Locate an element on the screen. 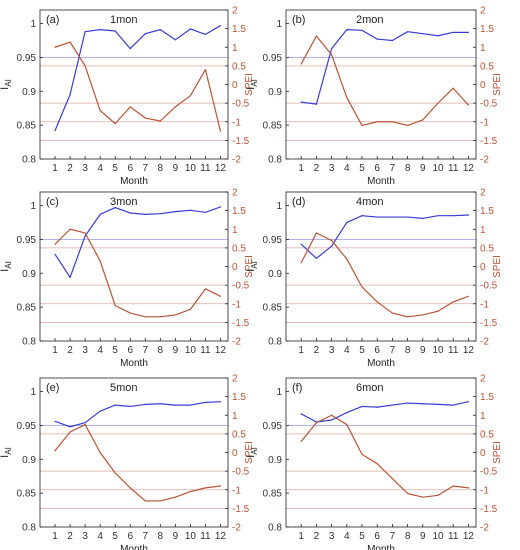 This screenshot has width=520, height=550. y-right-tick-label: 1 is located at coordinates (483, 48).